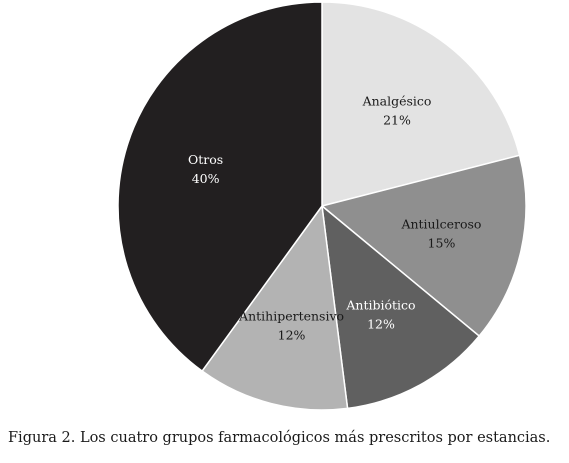  What do you see at coordinates (440, 224) in the screenshot?
I see `slice-label: Antiulceroso` at bounding box center [440, 224].